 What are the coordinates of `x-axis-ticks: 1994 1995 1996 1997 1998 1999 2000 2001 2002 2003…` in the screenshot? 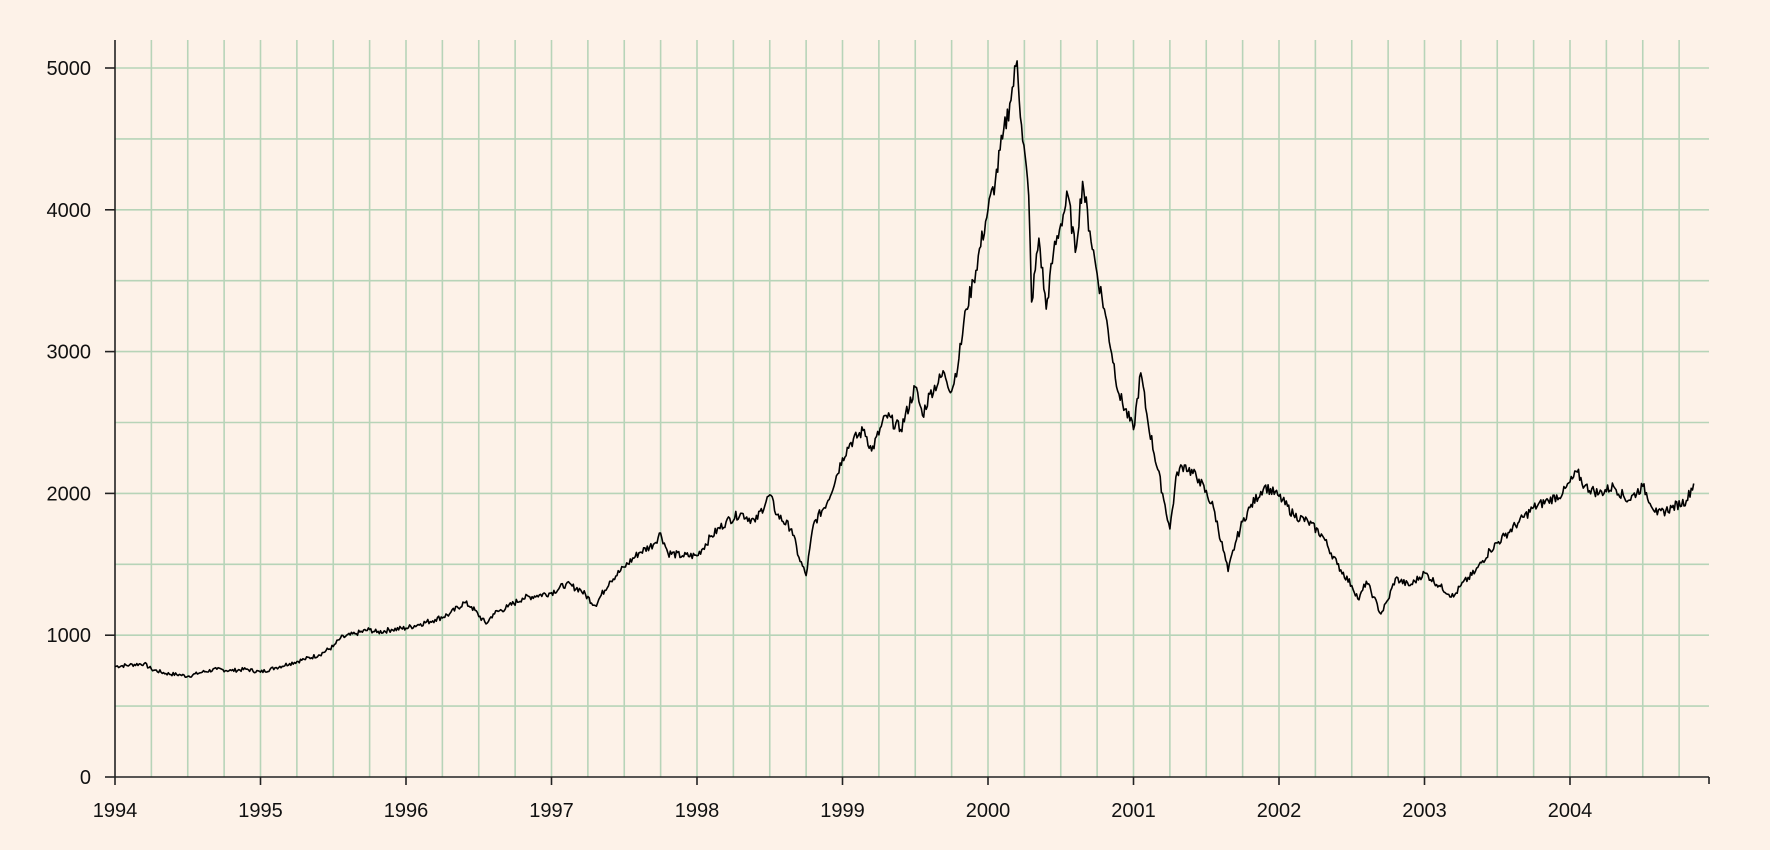 It's located at (843, 799).